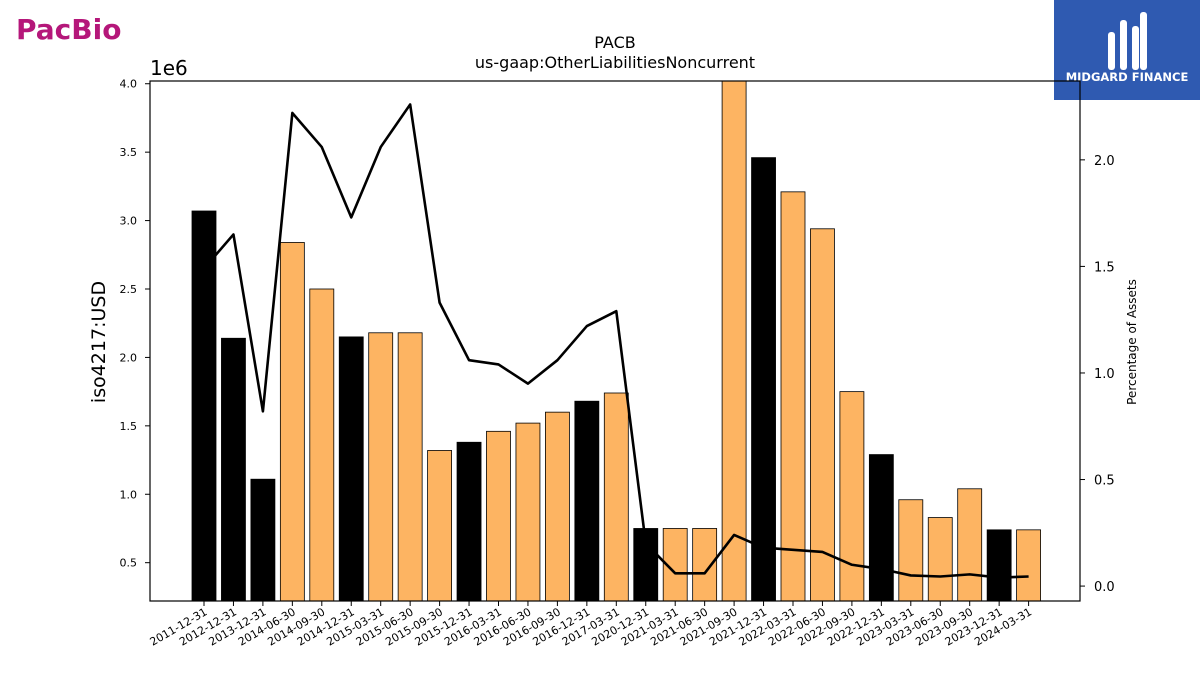 The width and height of the screenshot is (1200, 675). What do you see at coordinates (1127, 77) in the screenshot?
I see `midgard-logo-text: MIDGARD FINANCE` at bounding box center [1127, 77].